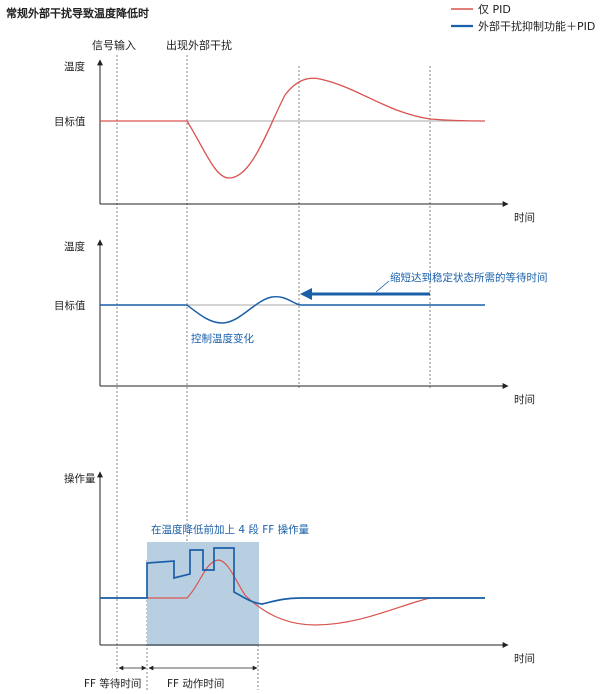 The image size is (600, 694). What do you see at coordinates (293, 128) in the screenshot?
I see `panel1-pid-curve` at bounding box center [293, 128].